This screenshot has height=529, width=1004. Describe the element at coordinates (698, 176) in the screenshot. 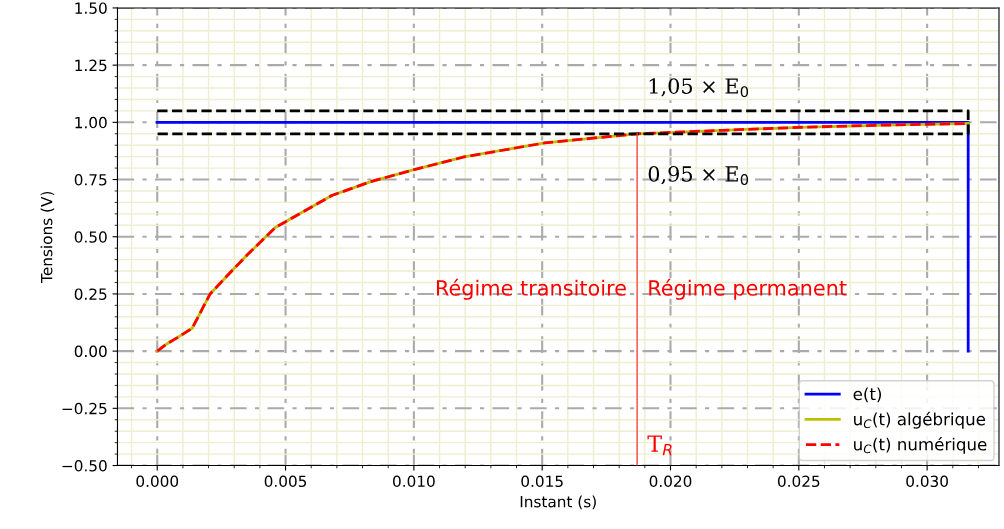

I see `annotation: 0,95 × E$_{0}$` at that location.